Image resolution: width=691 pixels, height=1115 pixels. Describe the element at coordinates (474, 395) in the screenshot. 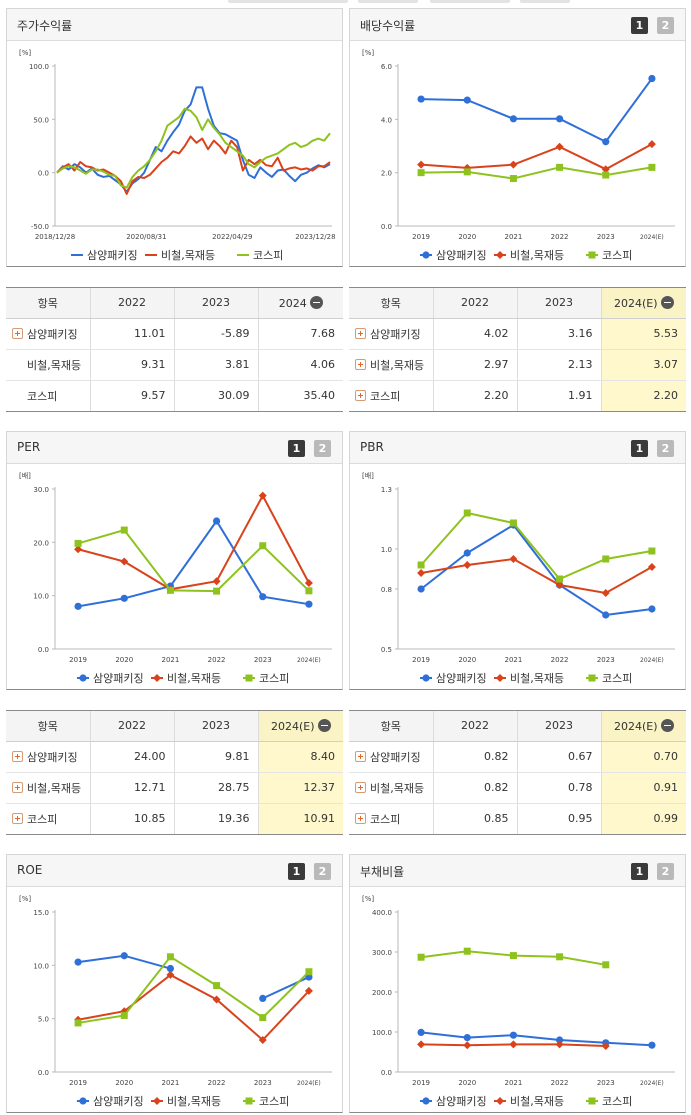

I see `table-cell: 2.20` at that location.